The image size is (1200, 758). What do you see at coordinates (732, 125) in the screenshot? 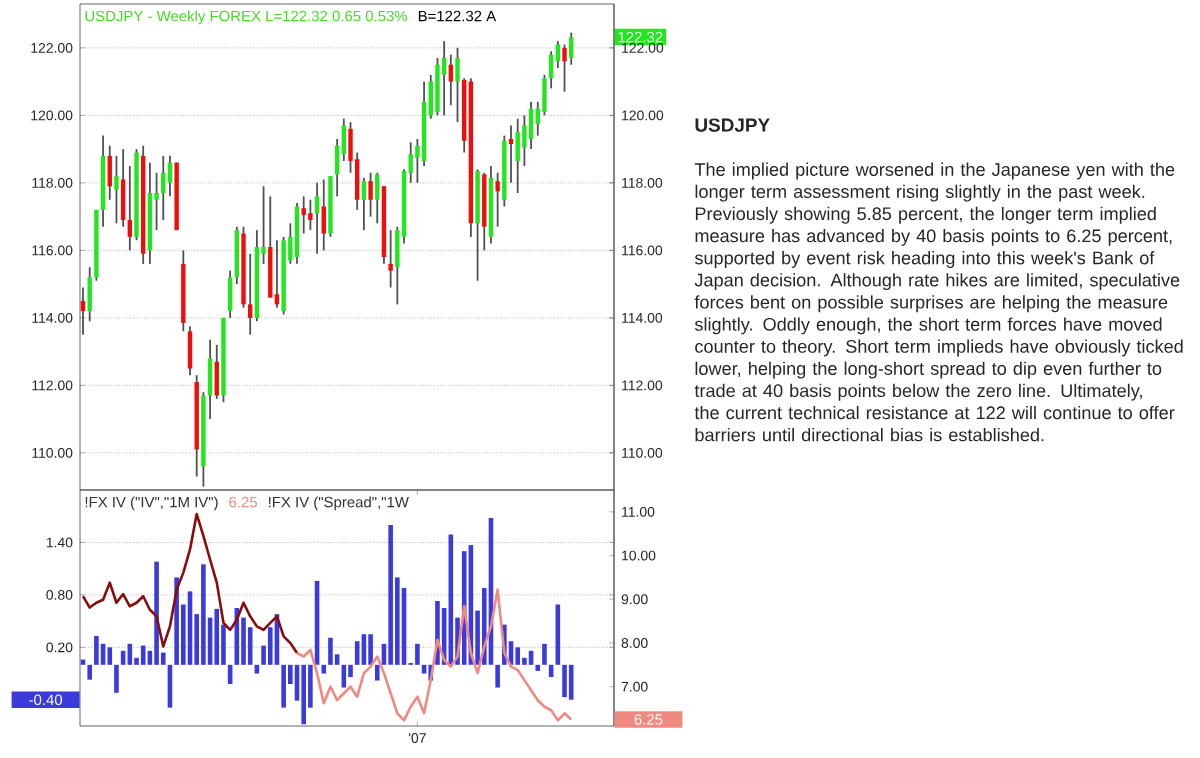
I see `text: USDJPY` at bounding box center [732, 125].